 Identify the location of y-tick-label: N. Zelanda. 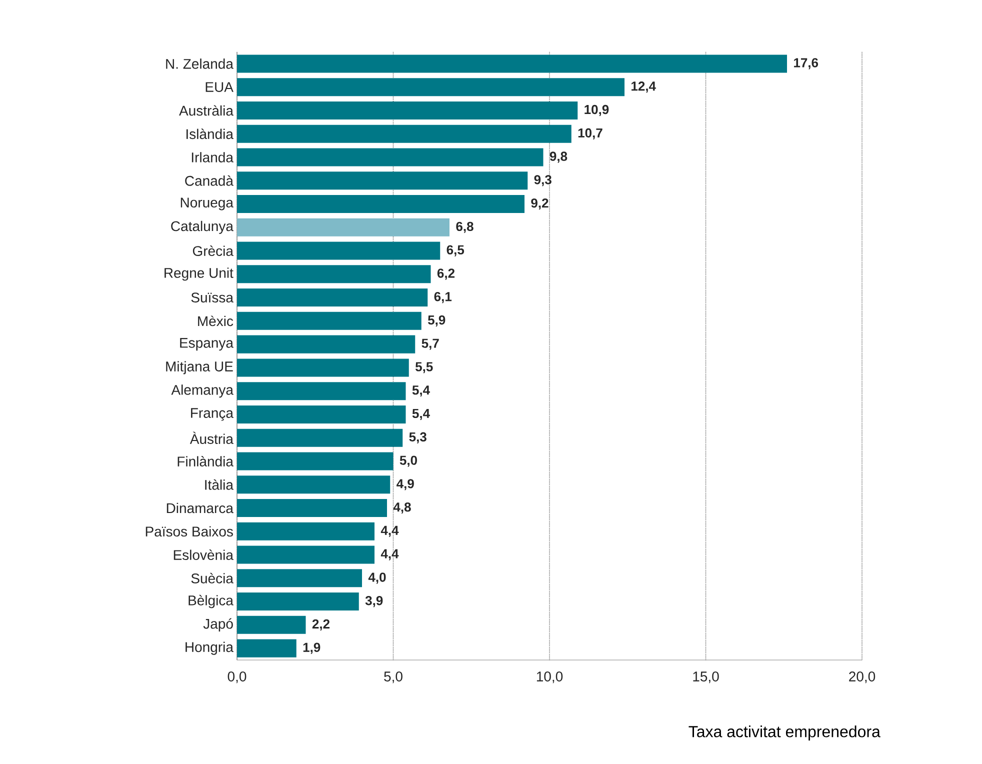
(200, 63).